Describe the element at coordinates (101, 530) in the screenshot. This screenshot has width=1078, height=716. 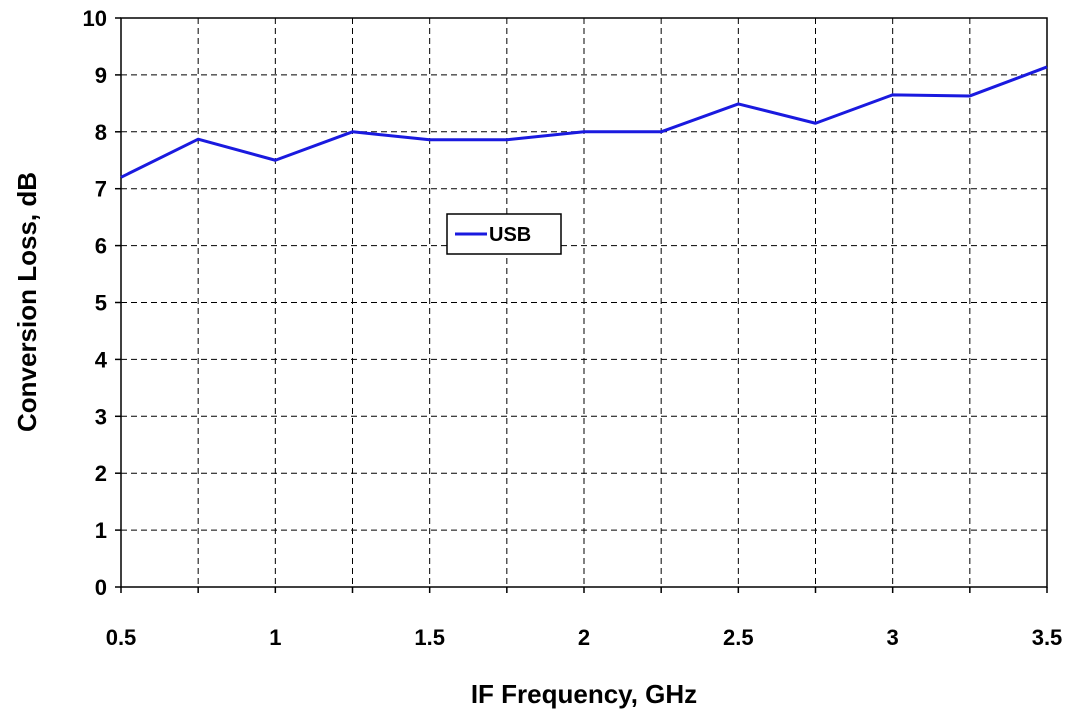
I see `y-tick-label: 1` at that location.